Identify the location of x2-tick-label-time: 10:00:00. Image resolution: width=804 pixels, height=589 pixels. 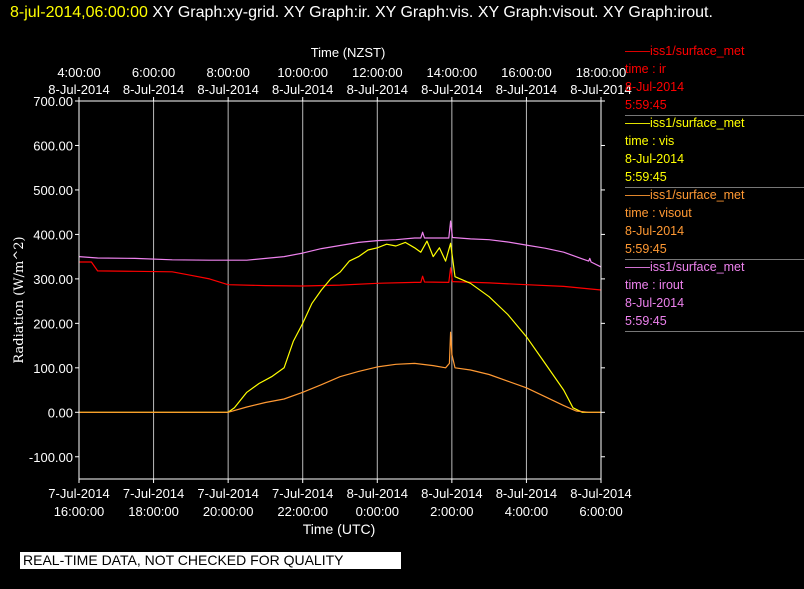
(302, 72).